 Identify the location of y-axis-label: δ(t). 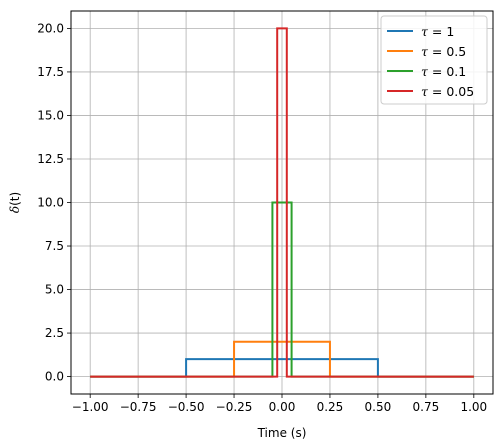
(15, 202).